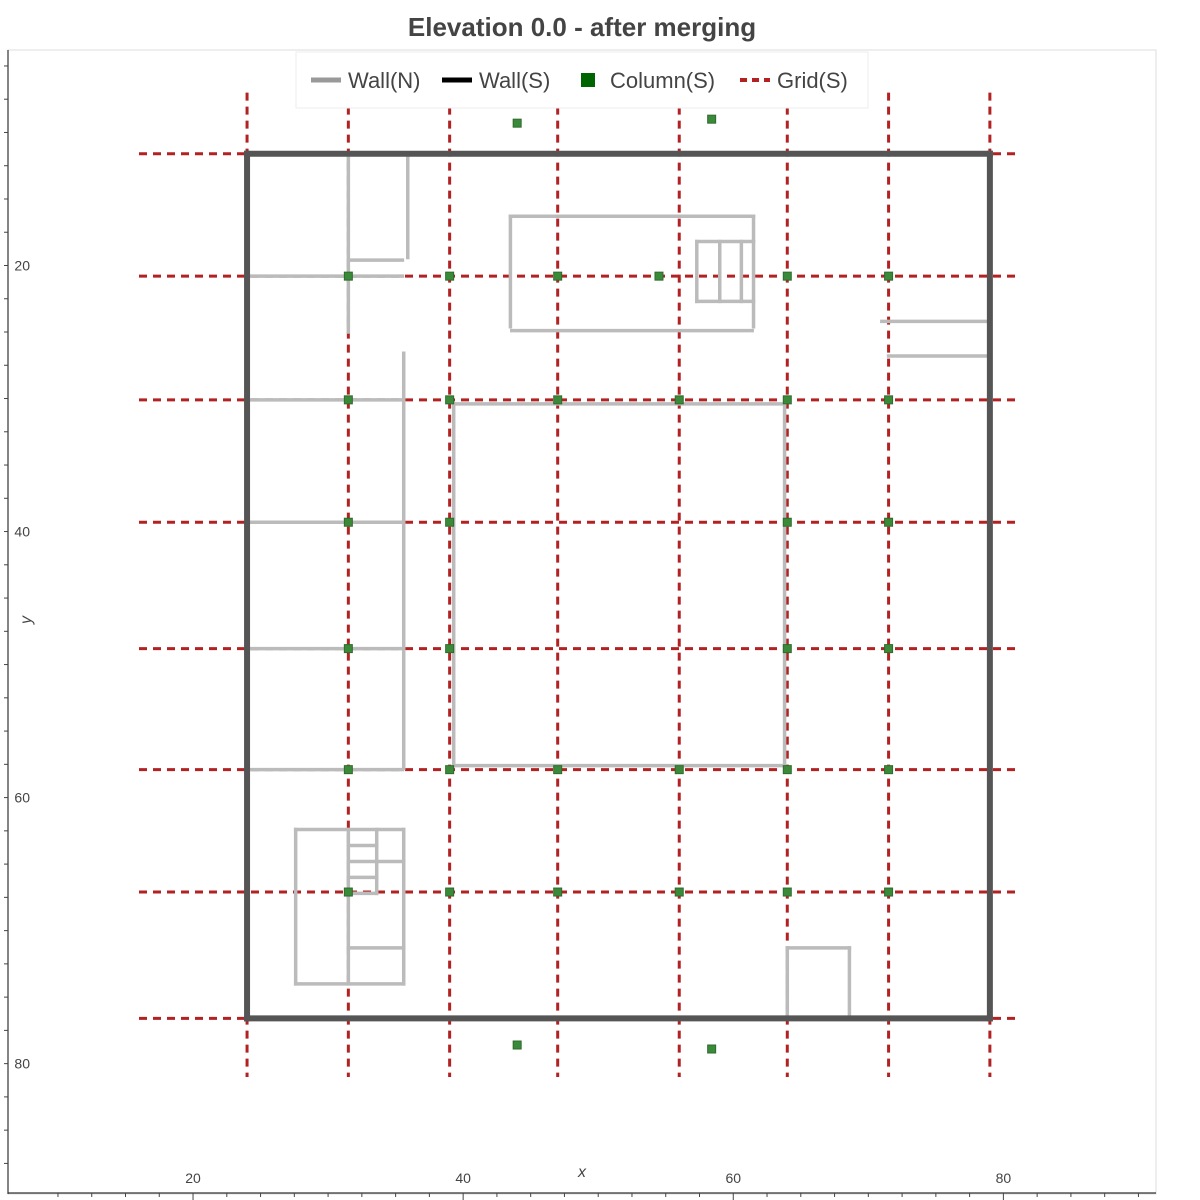  What do you see at coordinates (812, 80) in the screenshot?
I see `legend-label: Grid(S)` at bounding box center [812, 80].